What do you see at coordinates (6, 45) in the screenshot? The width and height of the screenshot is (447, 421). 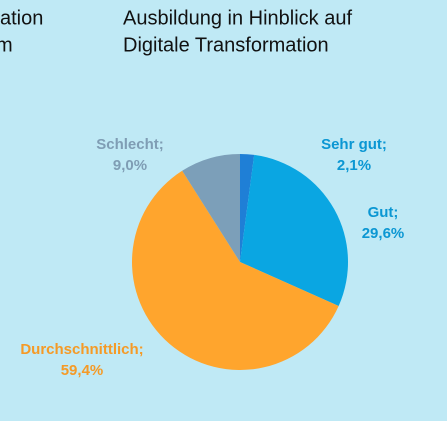 I see `cropped-text: m` at bounding box center [6, 45].